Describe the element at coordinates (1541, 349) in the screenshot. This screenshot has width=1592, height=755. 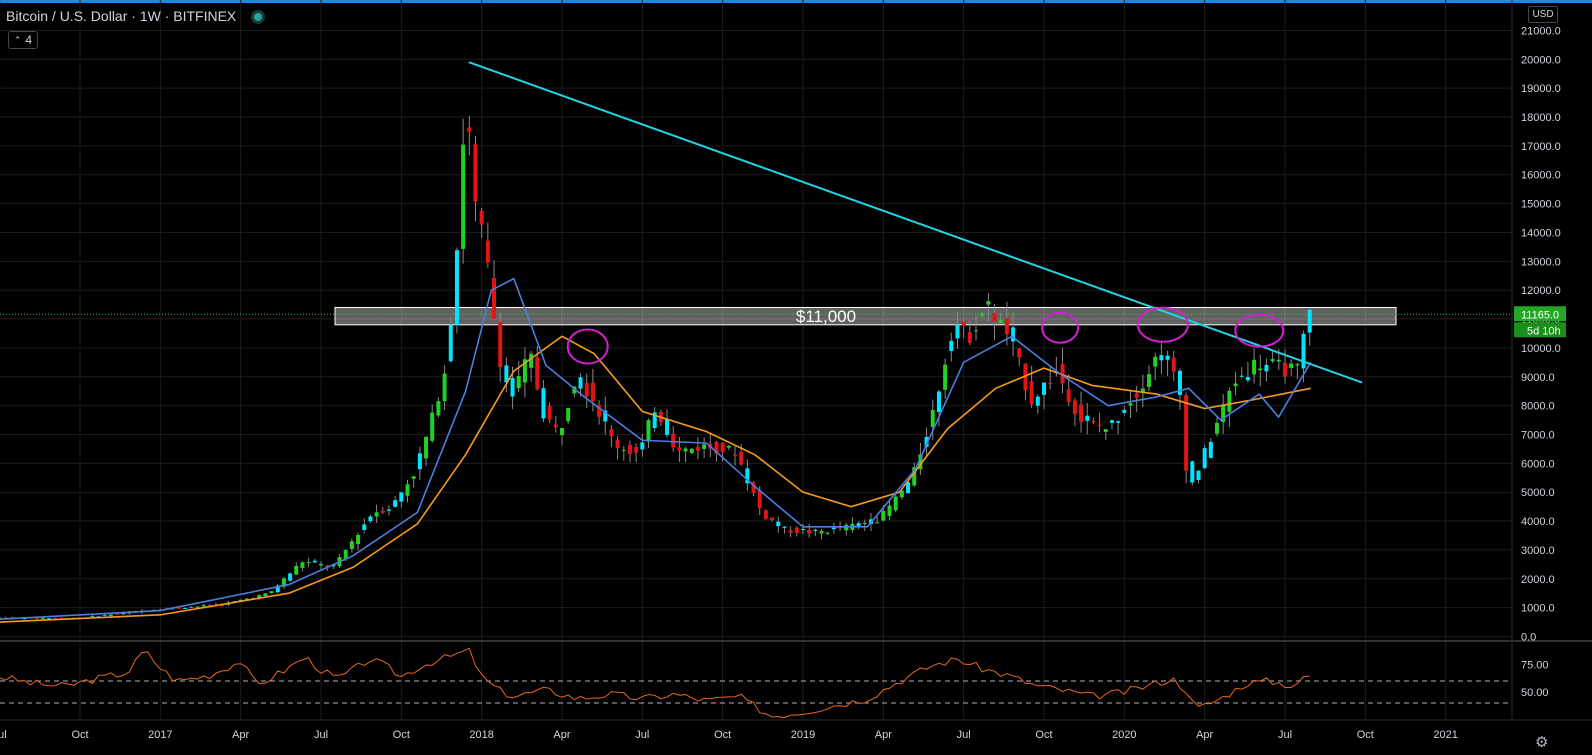
I see `price-tick-label: 10000.0` at that location.